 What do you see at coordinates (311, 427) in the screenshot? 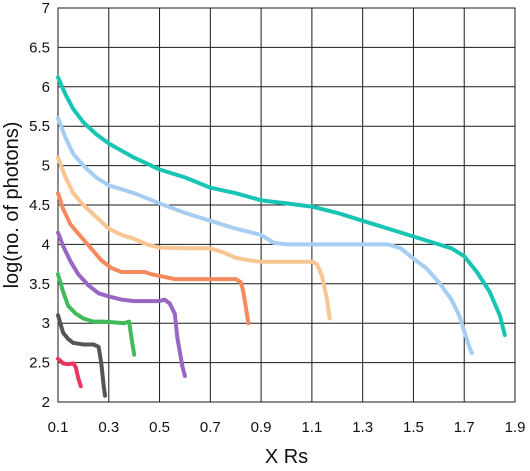
I see `x-tick-label: 1.1` at bounding box center [311, 427].